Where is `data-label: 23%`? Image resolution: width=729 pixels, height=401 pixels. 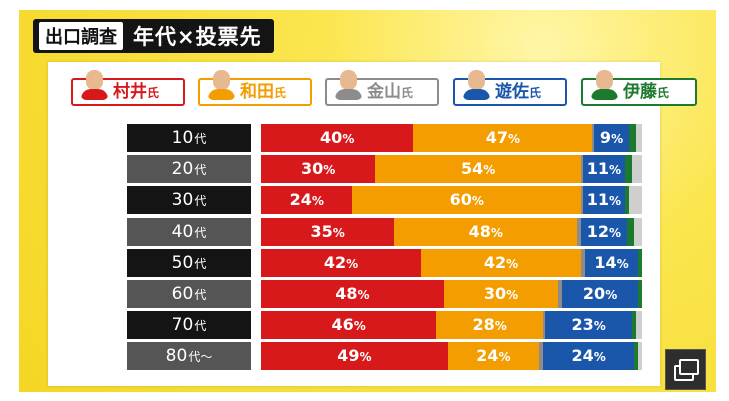
data-label: 23% is located at coordinates (589, 325).